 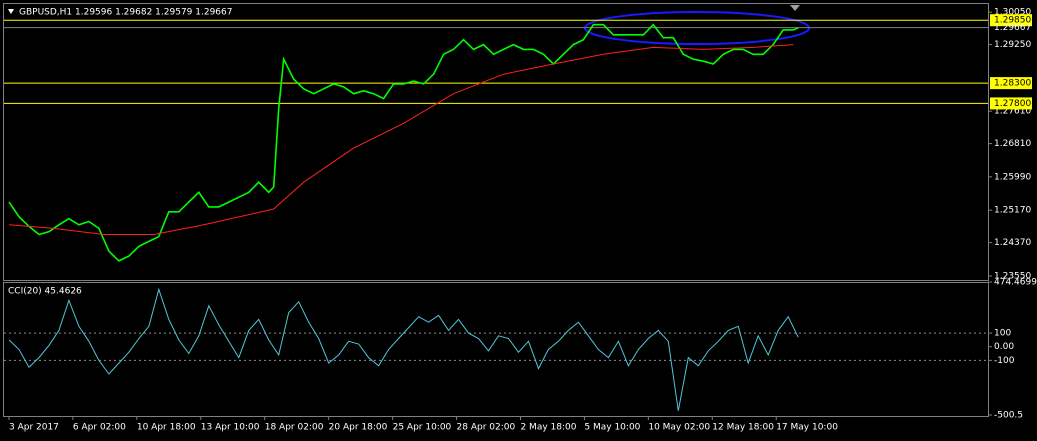 I want to click on x-tick-label: 10 May 02:00, so click(x=679, y=428).